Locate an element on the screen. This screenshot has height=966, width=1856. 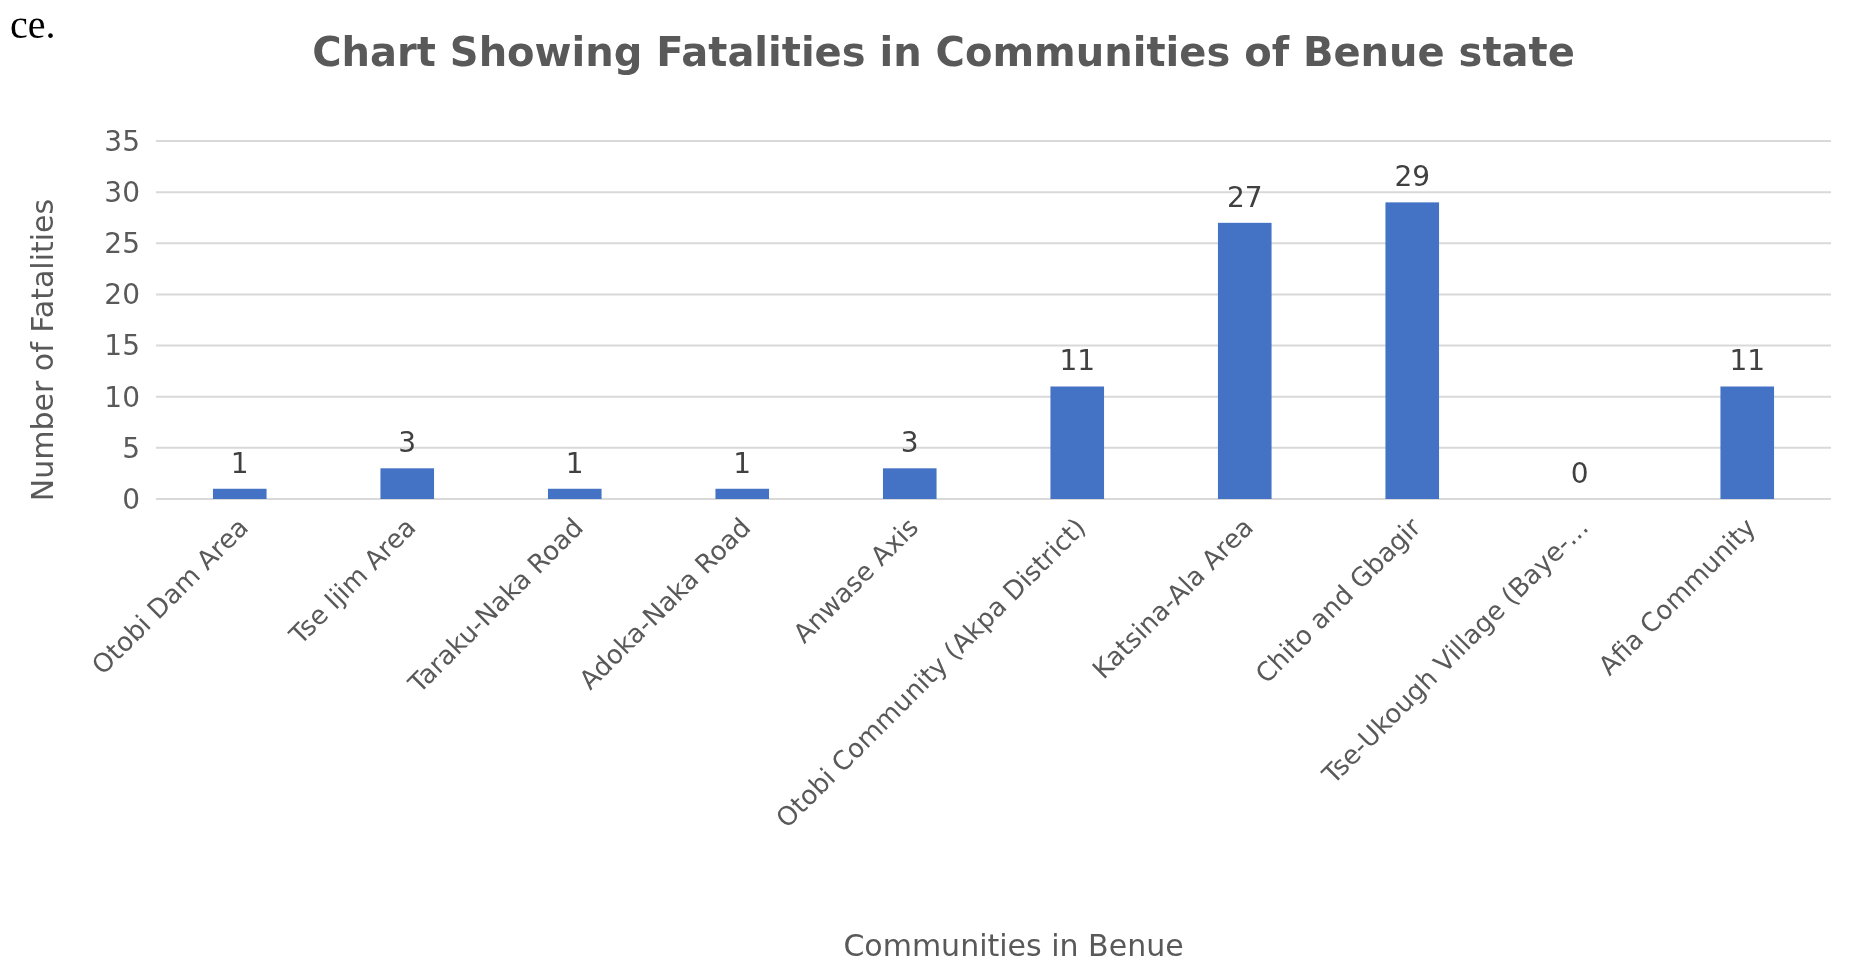
data-label: 29 is located at coordinates (1412, 177).